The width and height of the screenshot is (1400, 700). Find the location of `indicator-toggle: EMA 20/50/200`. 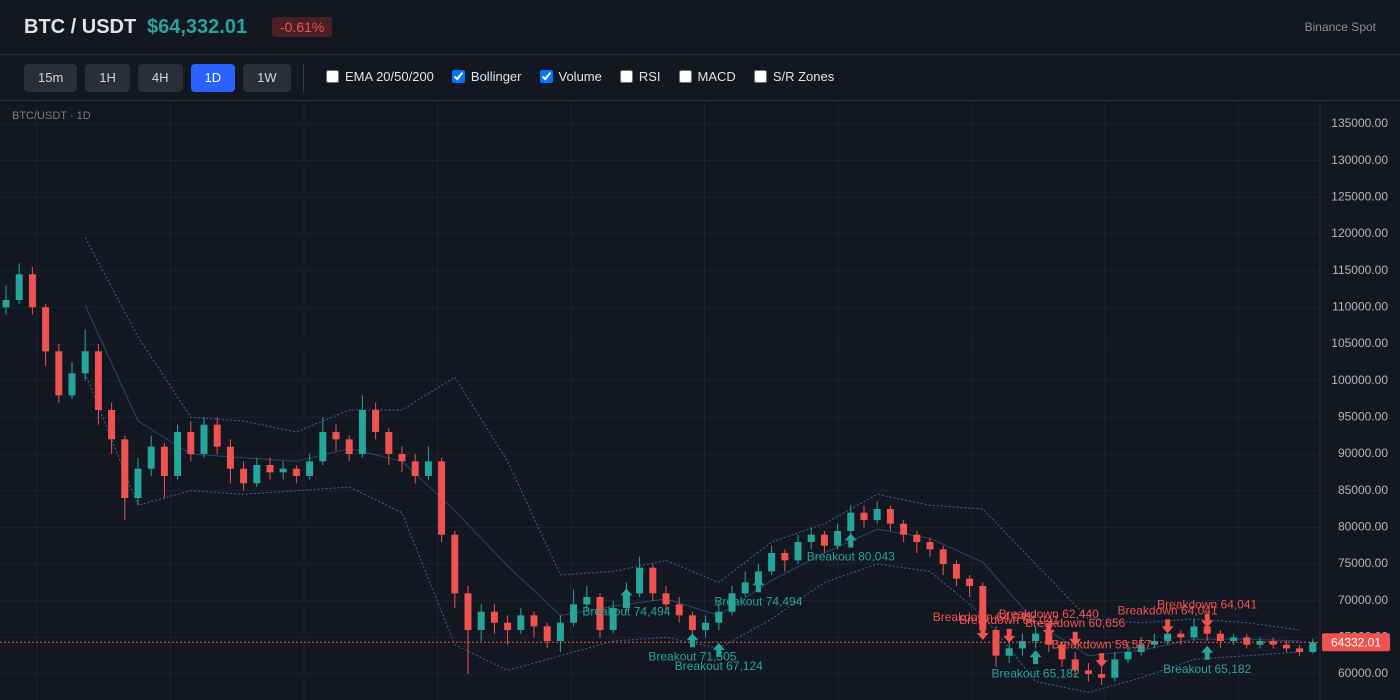

indicator-toggle: EMA 20/50/200 is located at coordinates (380, 76).